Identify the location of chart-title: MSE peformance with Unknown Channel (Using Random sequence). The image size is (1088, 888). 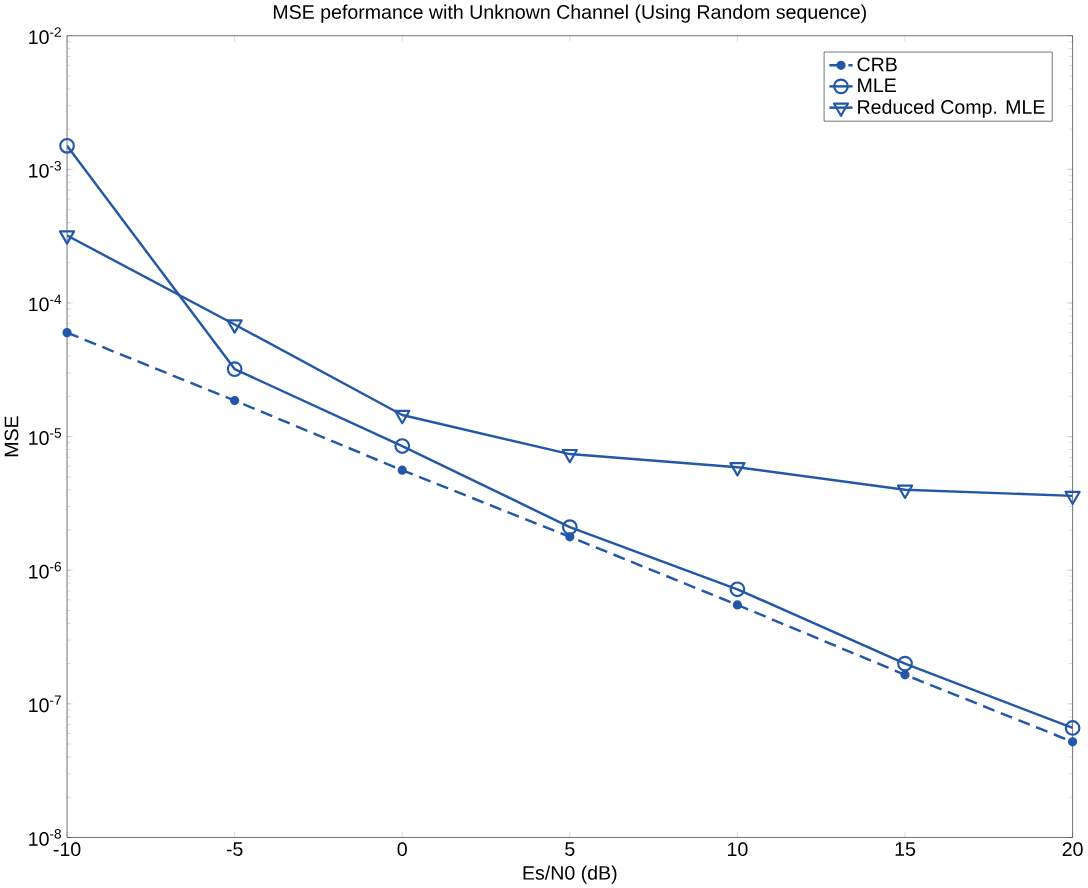
(569, 13).